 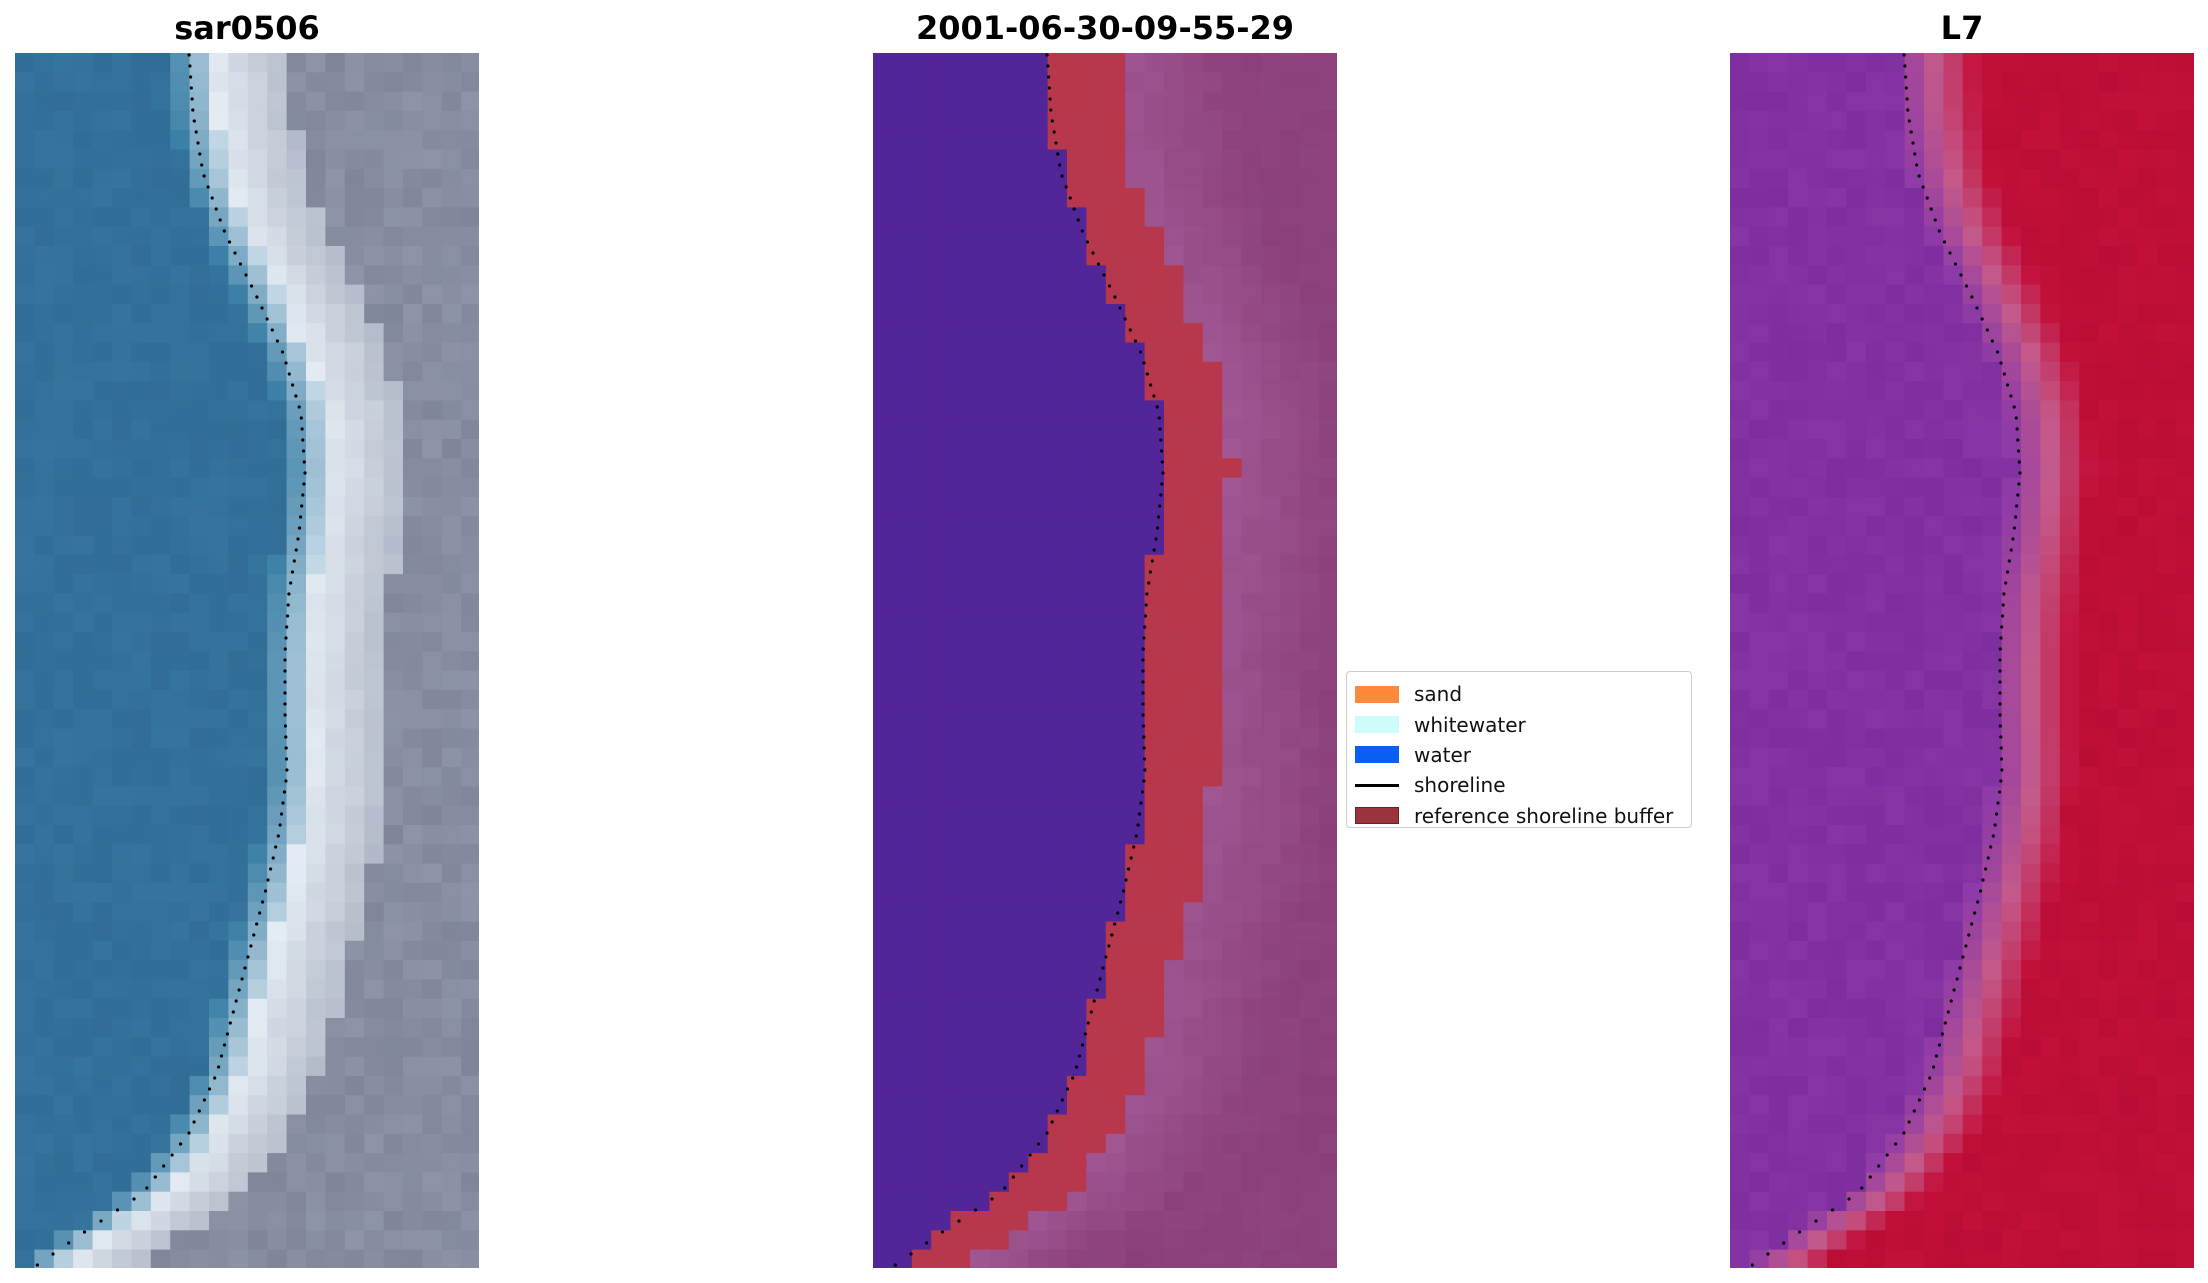 I want to click on panel-title-center: 2001-06-30-09-55-29, so click(x=1105, y=28).